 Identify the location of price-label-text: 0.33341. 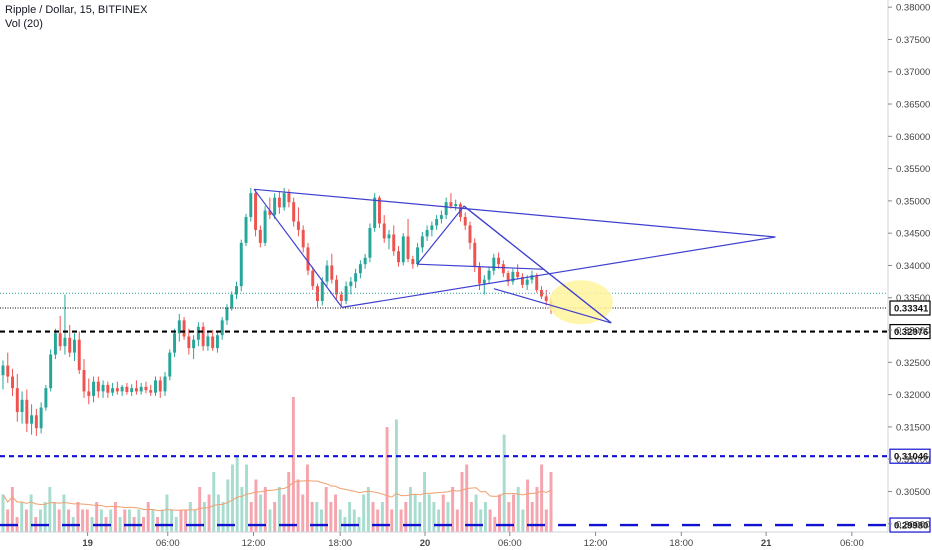
(911, 309).